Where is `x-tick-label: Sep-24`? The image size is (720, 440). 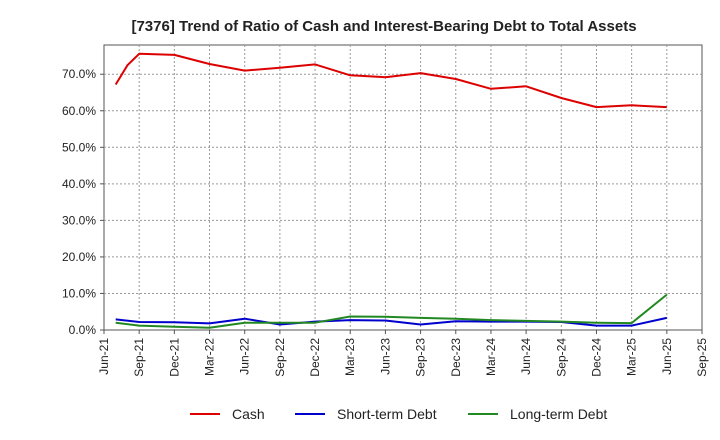 x-tick-label: Sep-24 is located at coordinates (561, 357).